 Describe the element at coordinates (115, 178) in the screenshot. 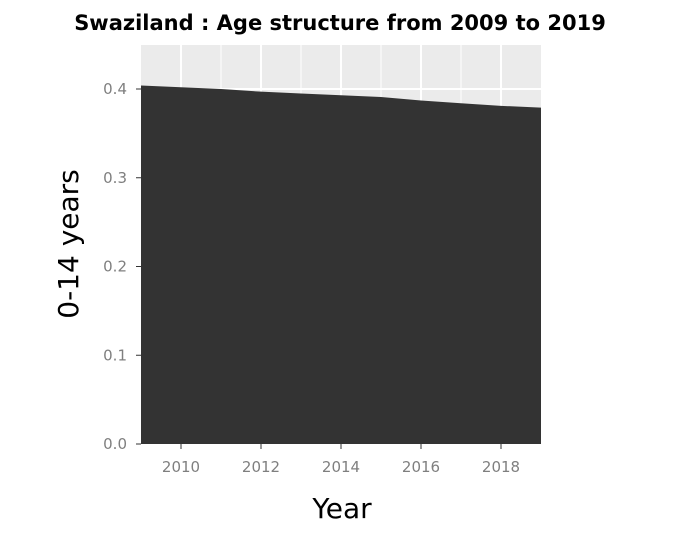

I see `y-tick-label: 0.3` at that location.